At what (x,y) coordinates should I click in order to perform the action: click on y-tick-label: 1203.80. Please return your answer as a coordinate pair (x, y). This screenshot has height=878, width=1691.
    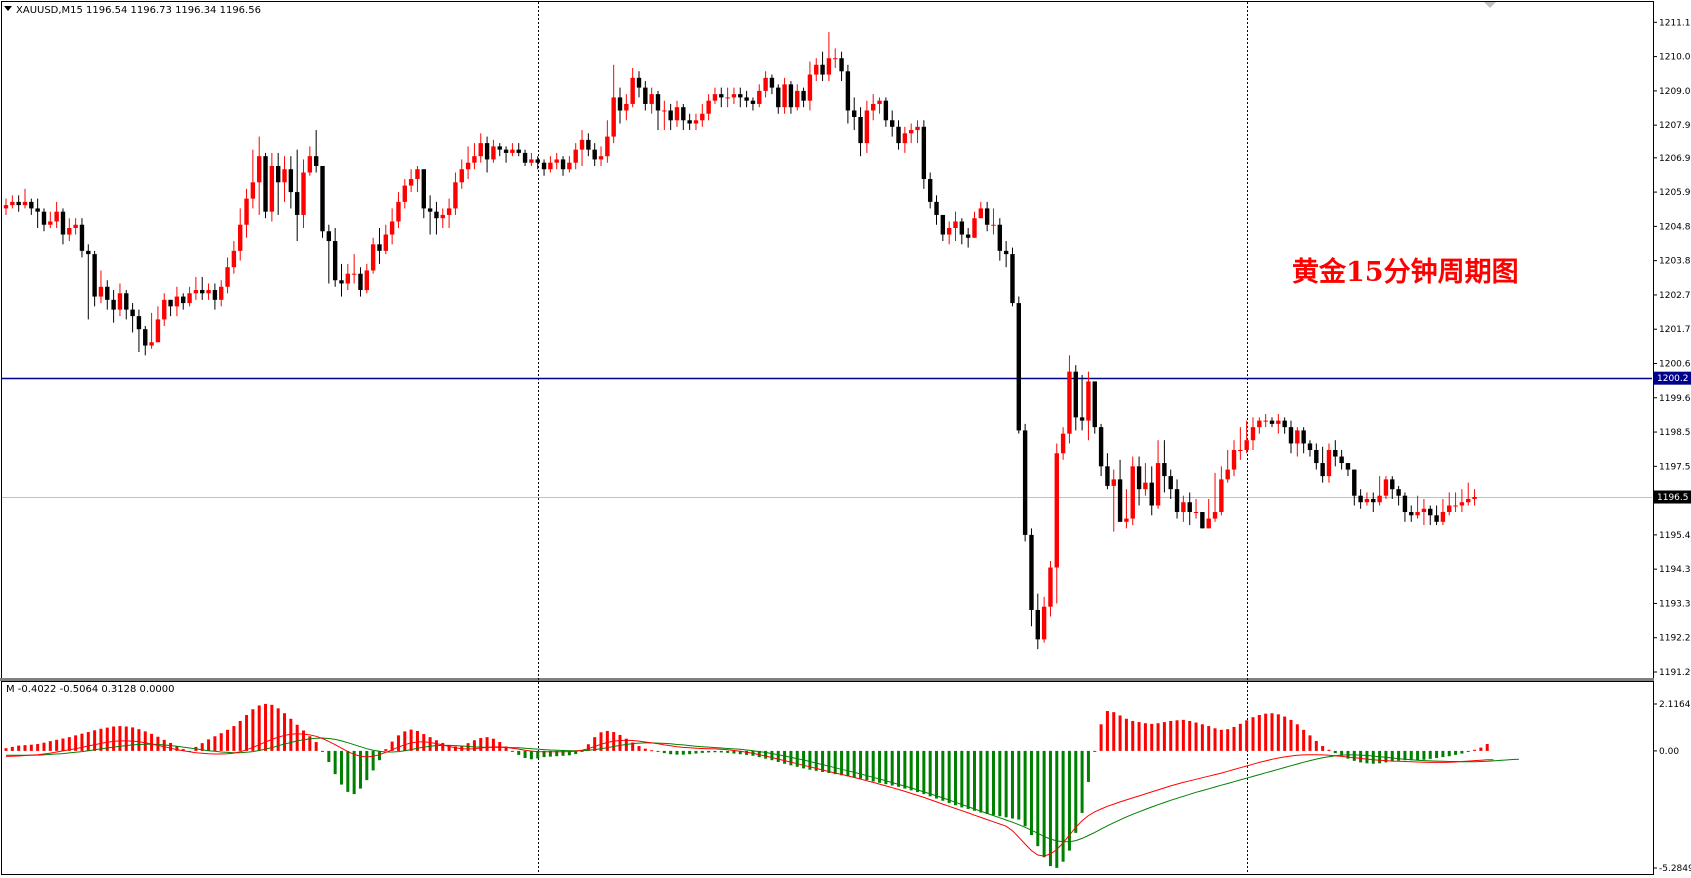
    Looking at the image, I should click on (1675, 262).